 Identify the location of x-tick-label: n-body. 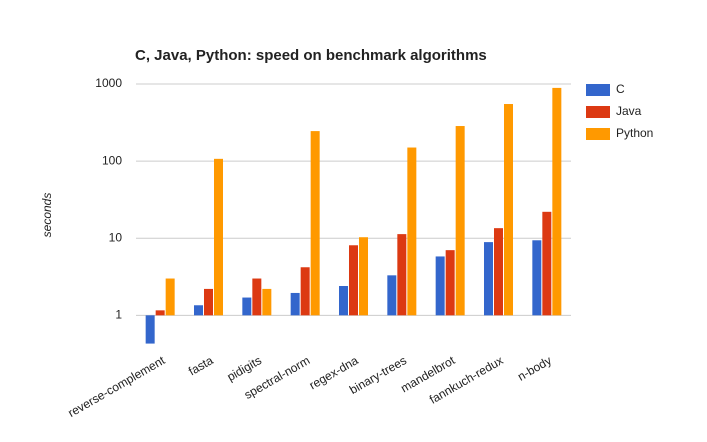
(534, 368).